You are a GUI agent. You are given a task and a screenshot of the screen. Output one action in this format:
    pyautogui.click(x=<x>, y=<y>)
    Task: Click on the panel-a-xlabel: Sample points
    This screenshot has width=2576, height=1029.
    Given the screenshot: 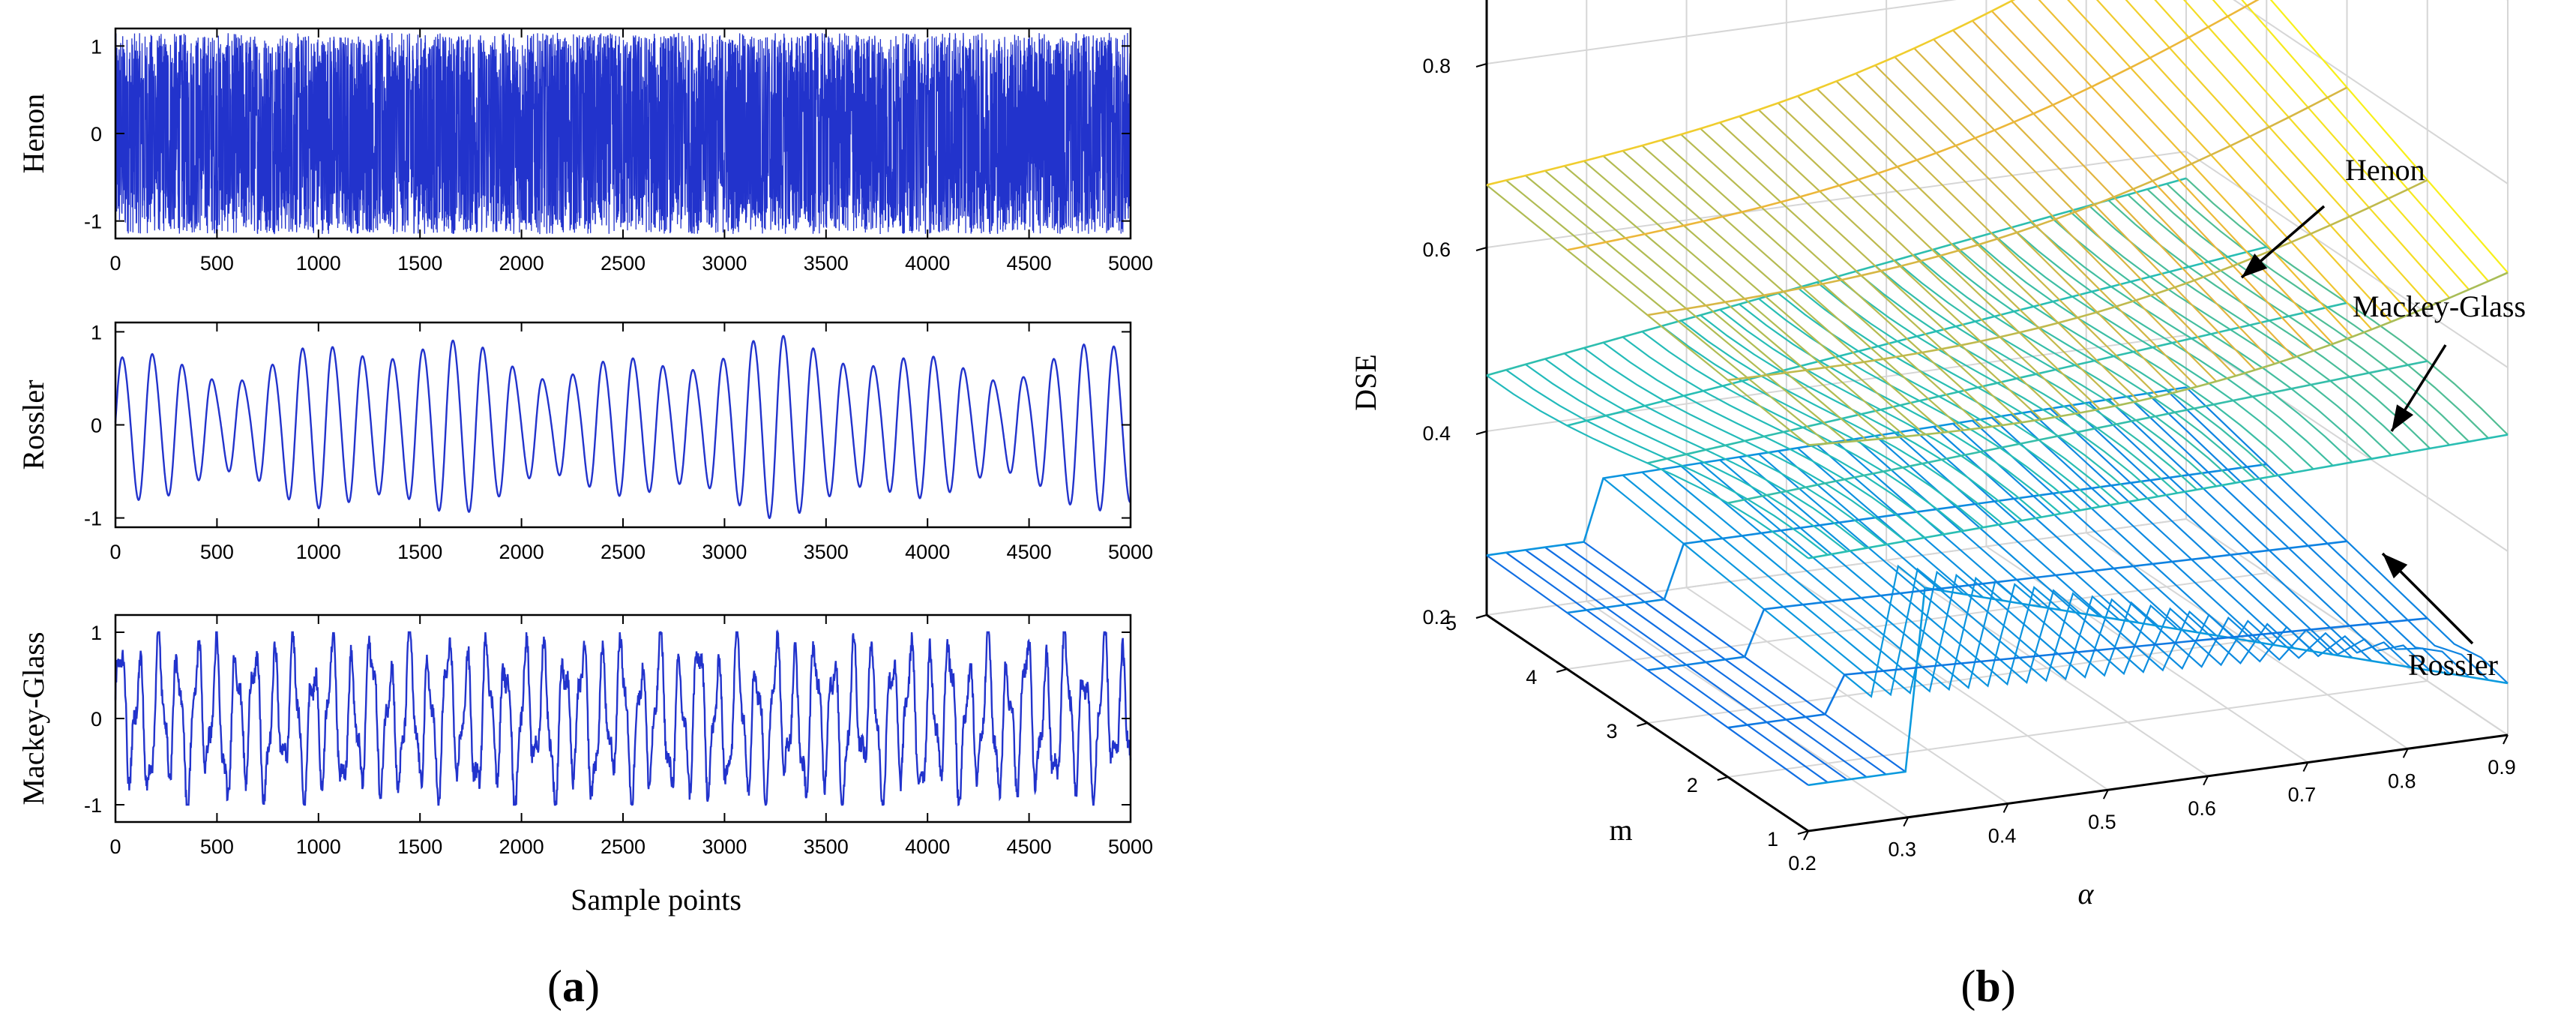 What is the action you would take?
    pyautogui.click(x=656, y=899)
    